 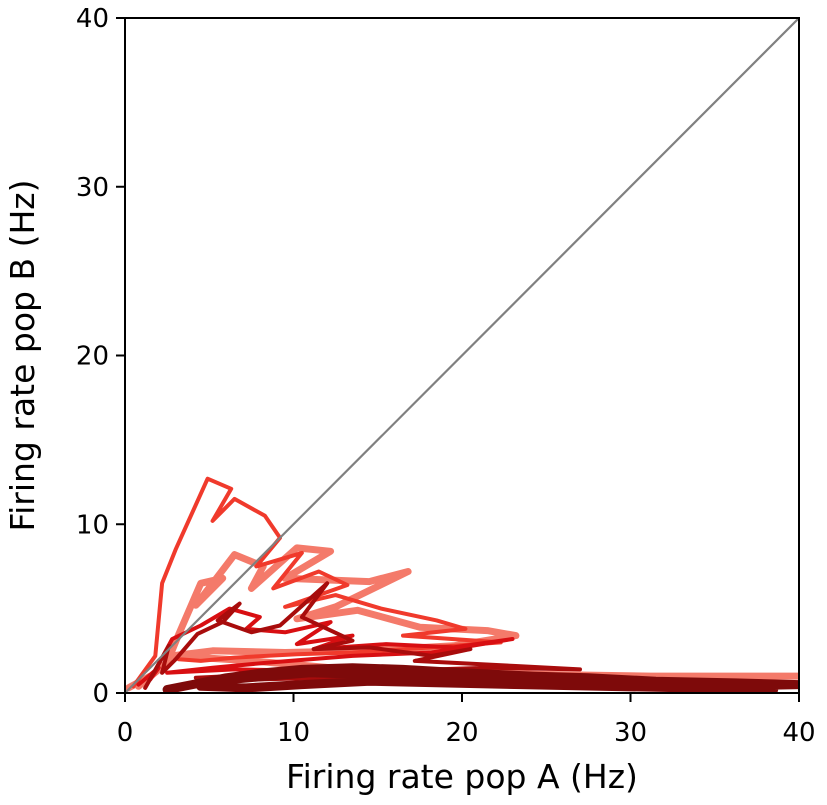 I want to click on x-tick-label: 0, so click(x=125, y=733).